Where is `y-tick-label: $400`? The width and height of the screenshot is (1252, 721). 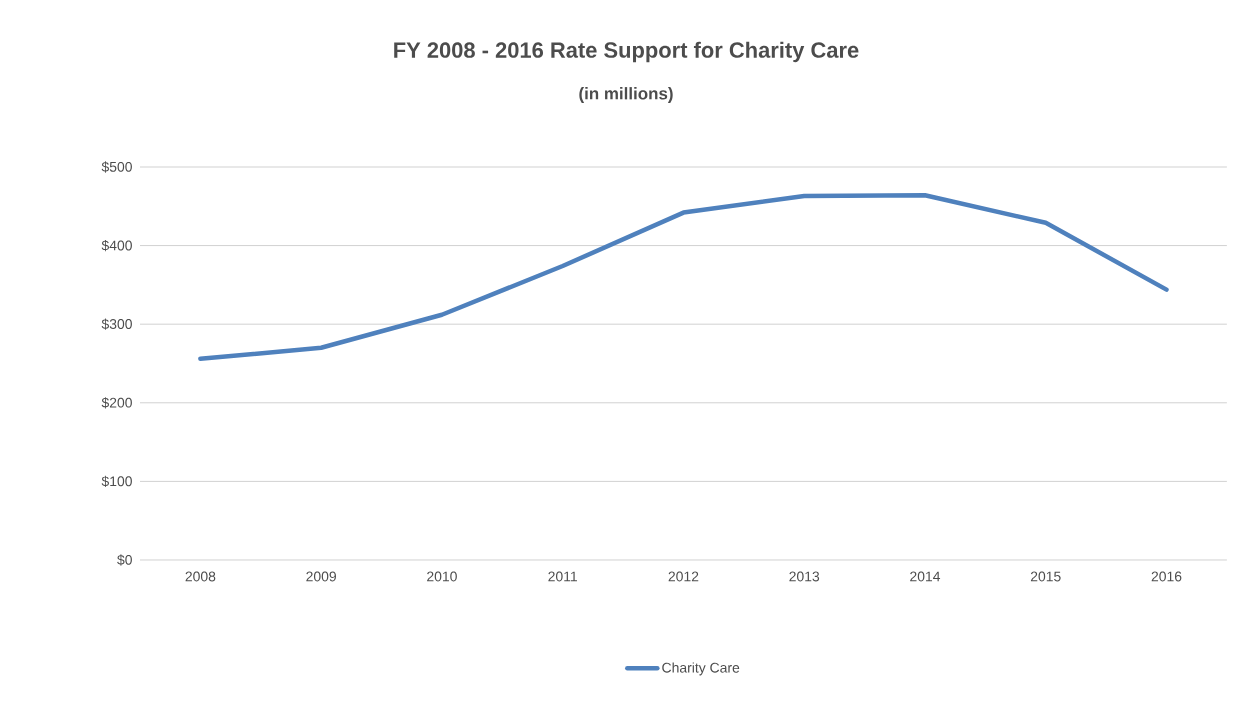 y-tick-label: $400 is located at coordinates (116, 245).